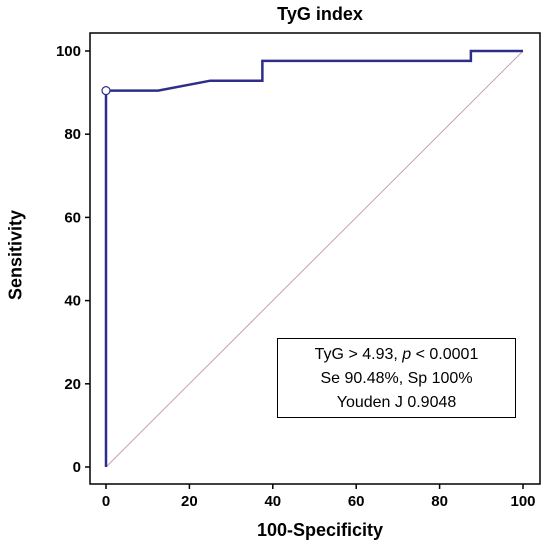  I want to click on annotation-line-2: Se 90.48%, Sp 100%, so click(396, 378).